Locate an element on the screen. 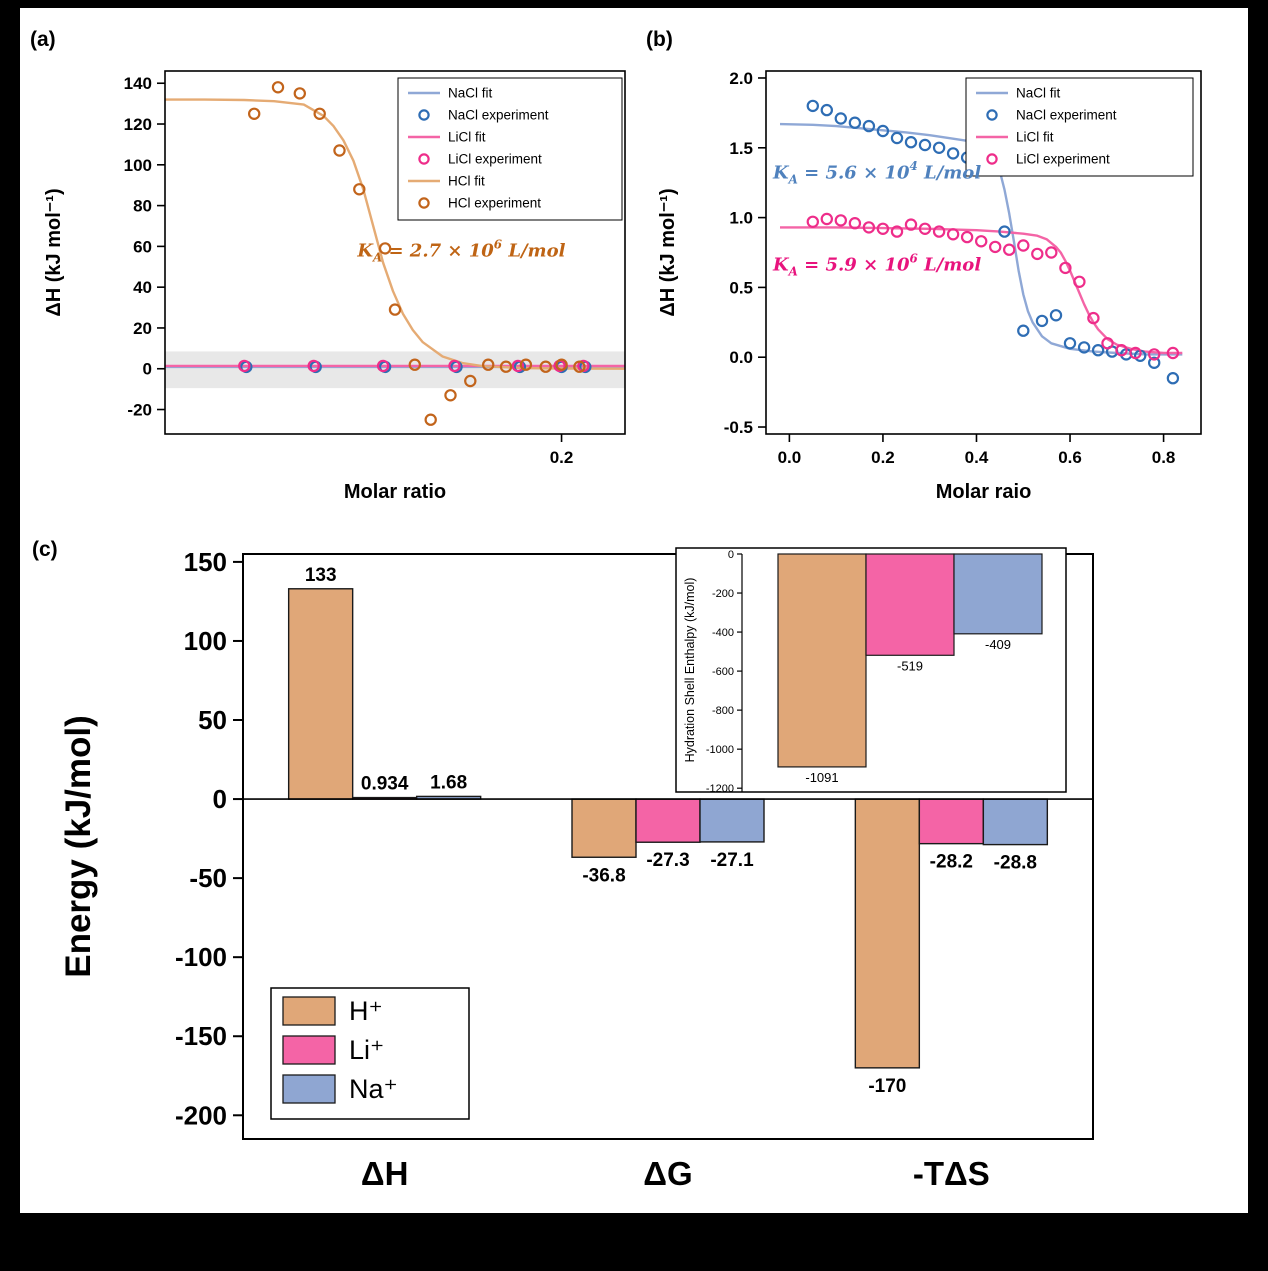  inset-y-tick-label: 0 is located at coordinates (731, 555).